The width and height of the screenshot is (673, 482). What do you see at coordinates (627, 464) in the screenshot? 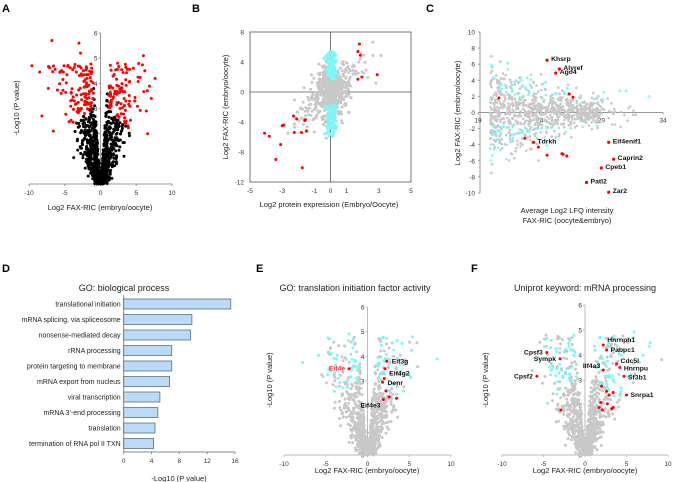
I see `panel-f-x-tick-label: 5` at bounding box center [627, 464].